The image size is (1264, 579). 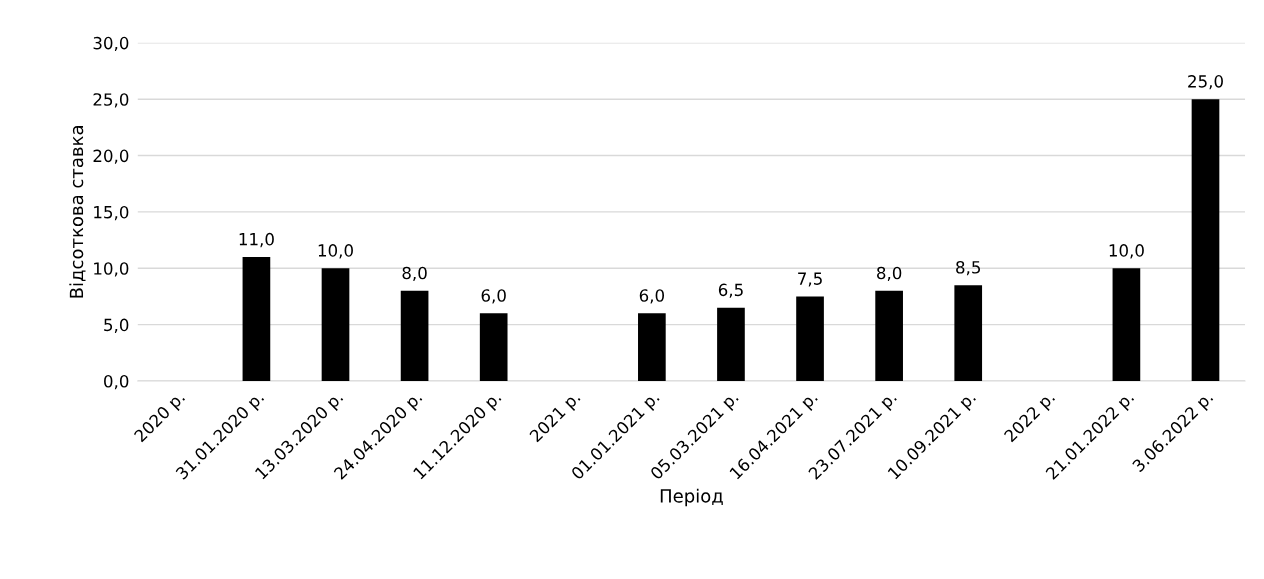 I want to click on data-label: 6,5, so click(x=730, y=290).